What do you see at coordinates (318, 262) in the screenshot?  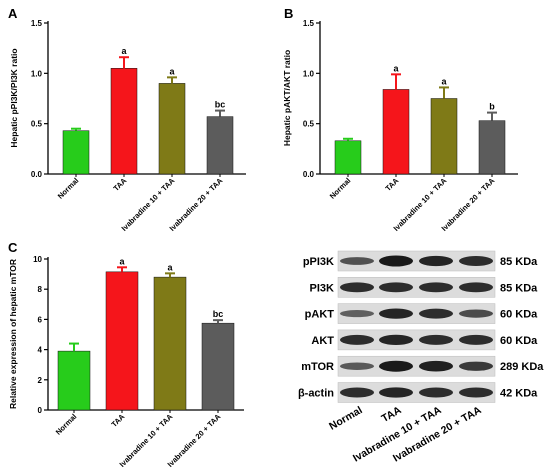 I see `blot-protein-label: pPI3K` at bounding box center [318, 262].